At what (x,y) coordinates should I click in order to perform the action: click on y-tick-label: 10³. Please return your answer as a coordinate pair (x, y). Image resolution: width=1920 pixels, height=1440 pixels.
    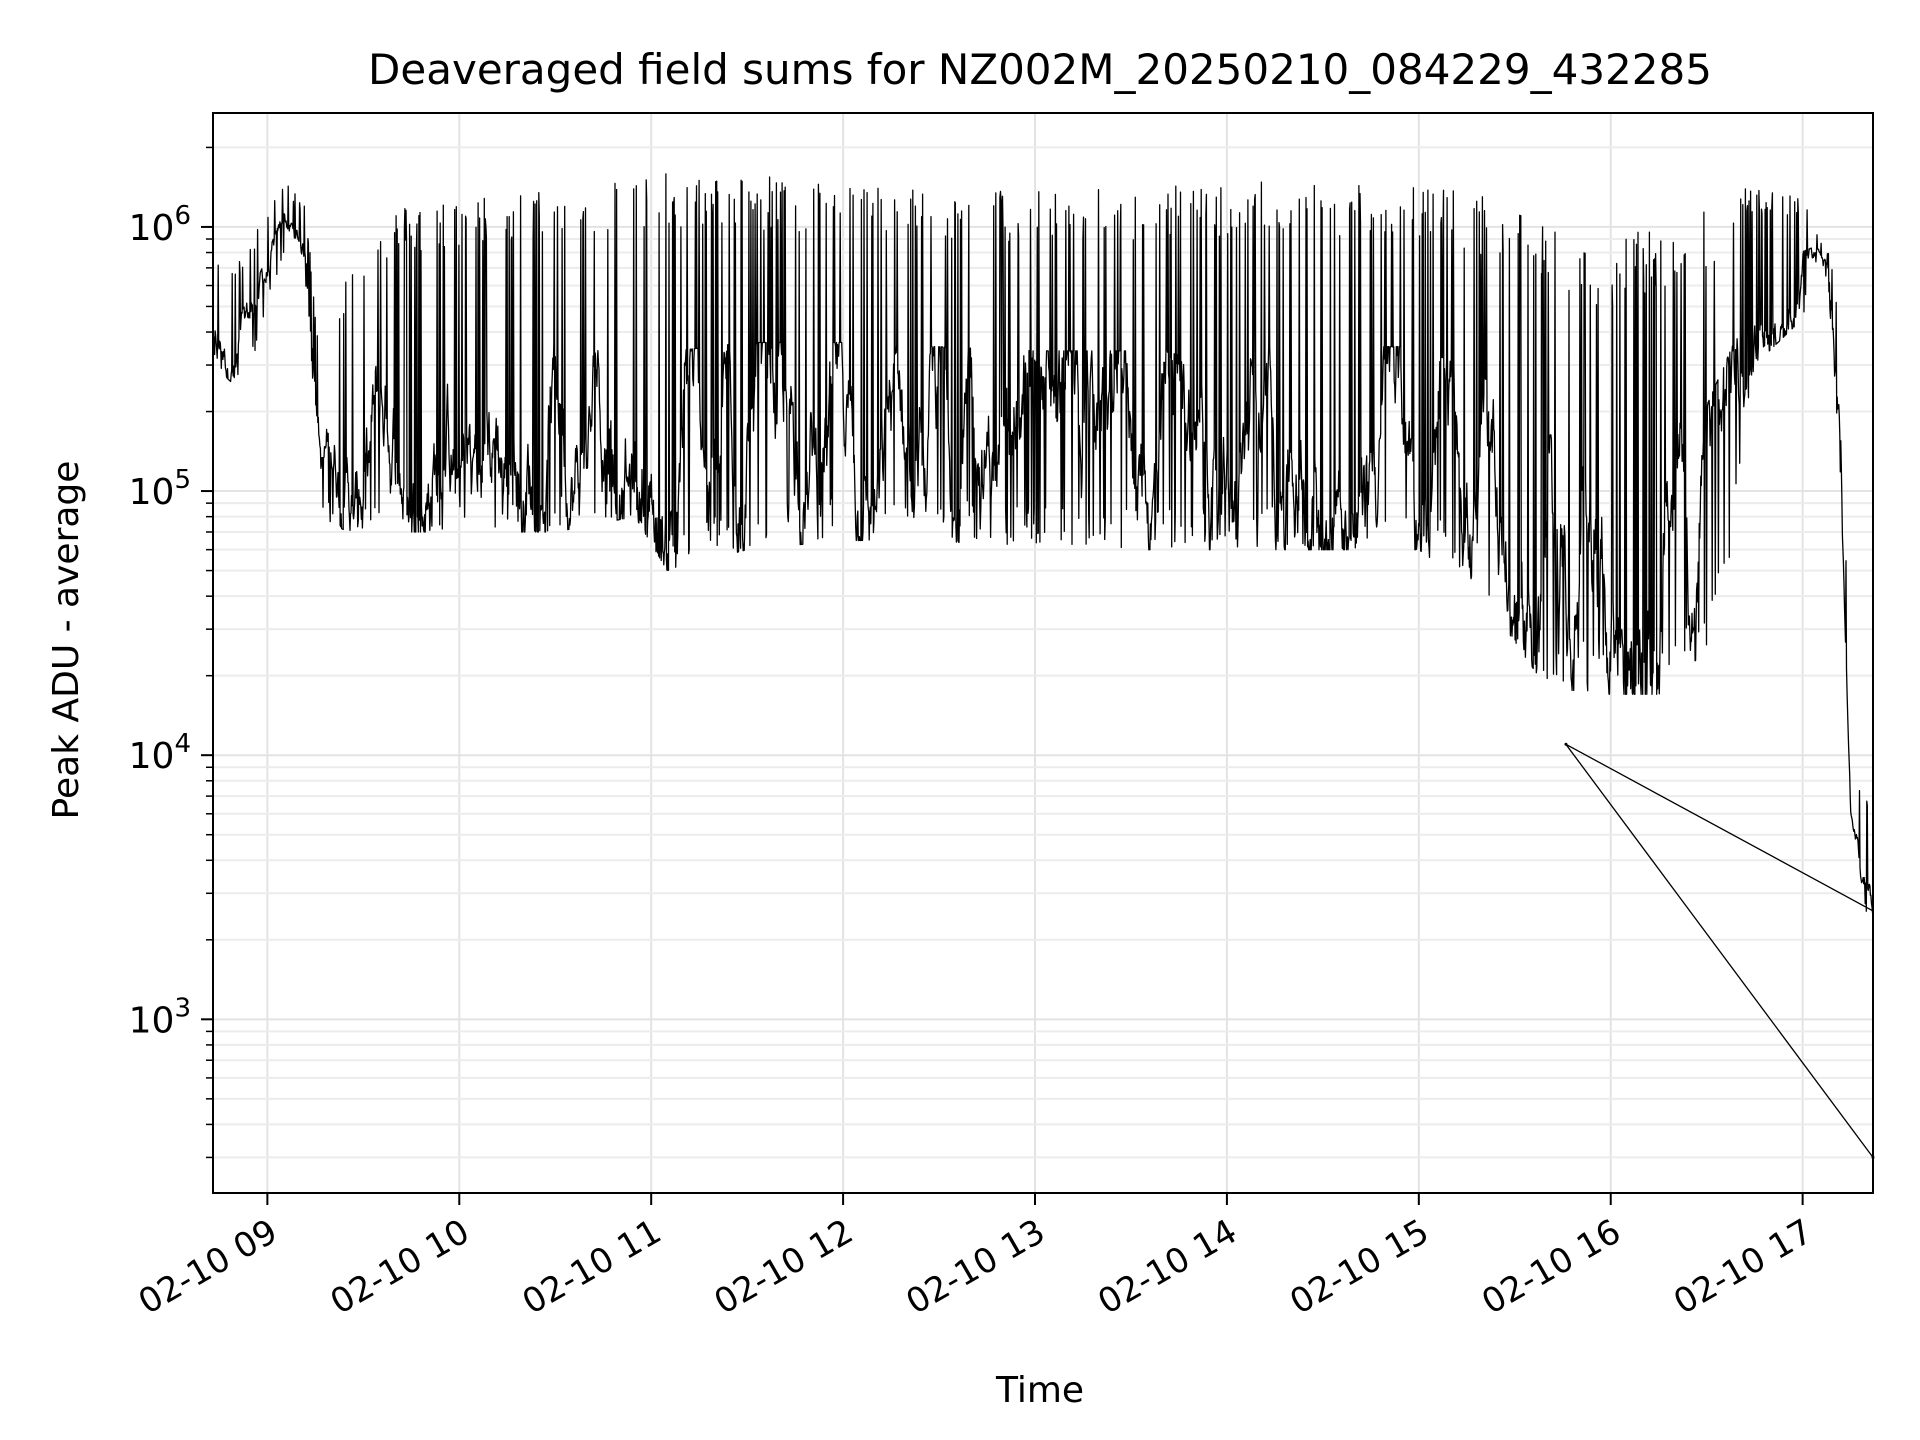
    Looking at the image, I should click on (160, 1017).